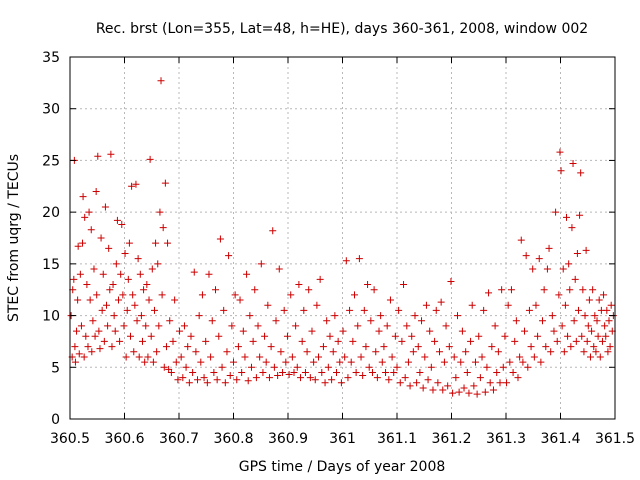  I want to click on x-tick-label: 361.4, so click(560, 439).